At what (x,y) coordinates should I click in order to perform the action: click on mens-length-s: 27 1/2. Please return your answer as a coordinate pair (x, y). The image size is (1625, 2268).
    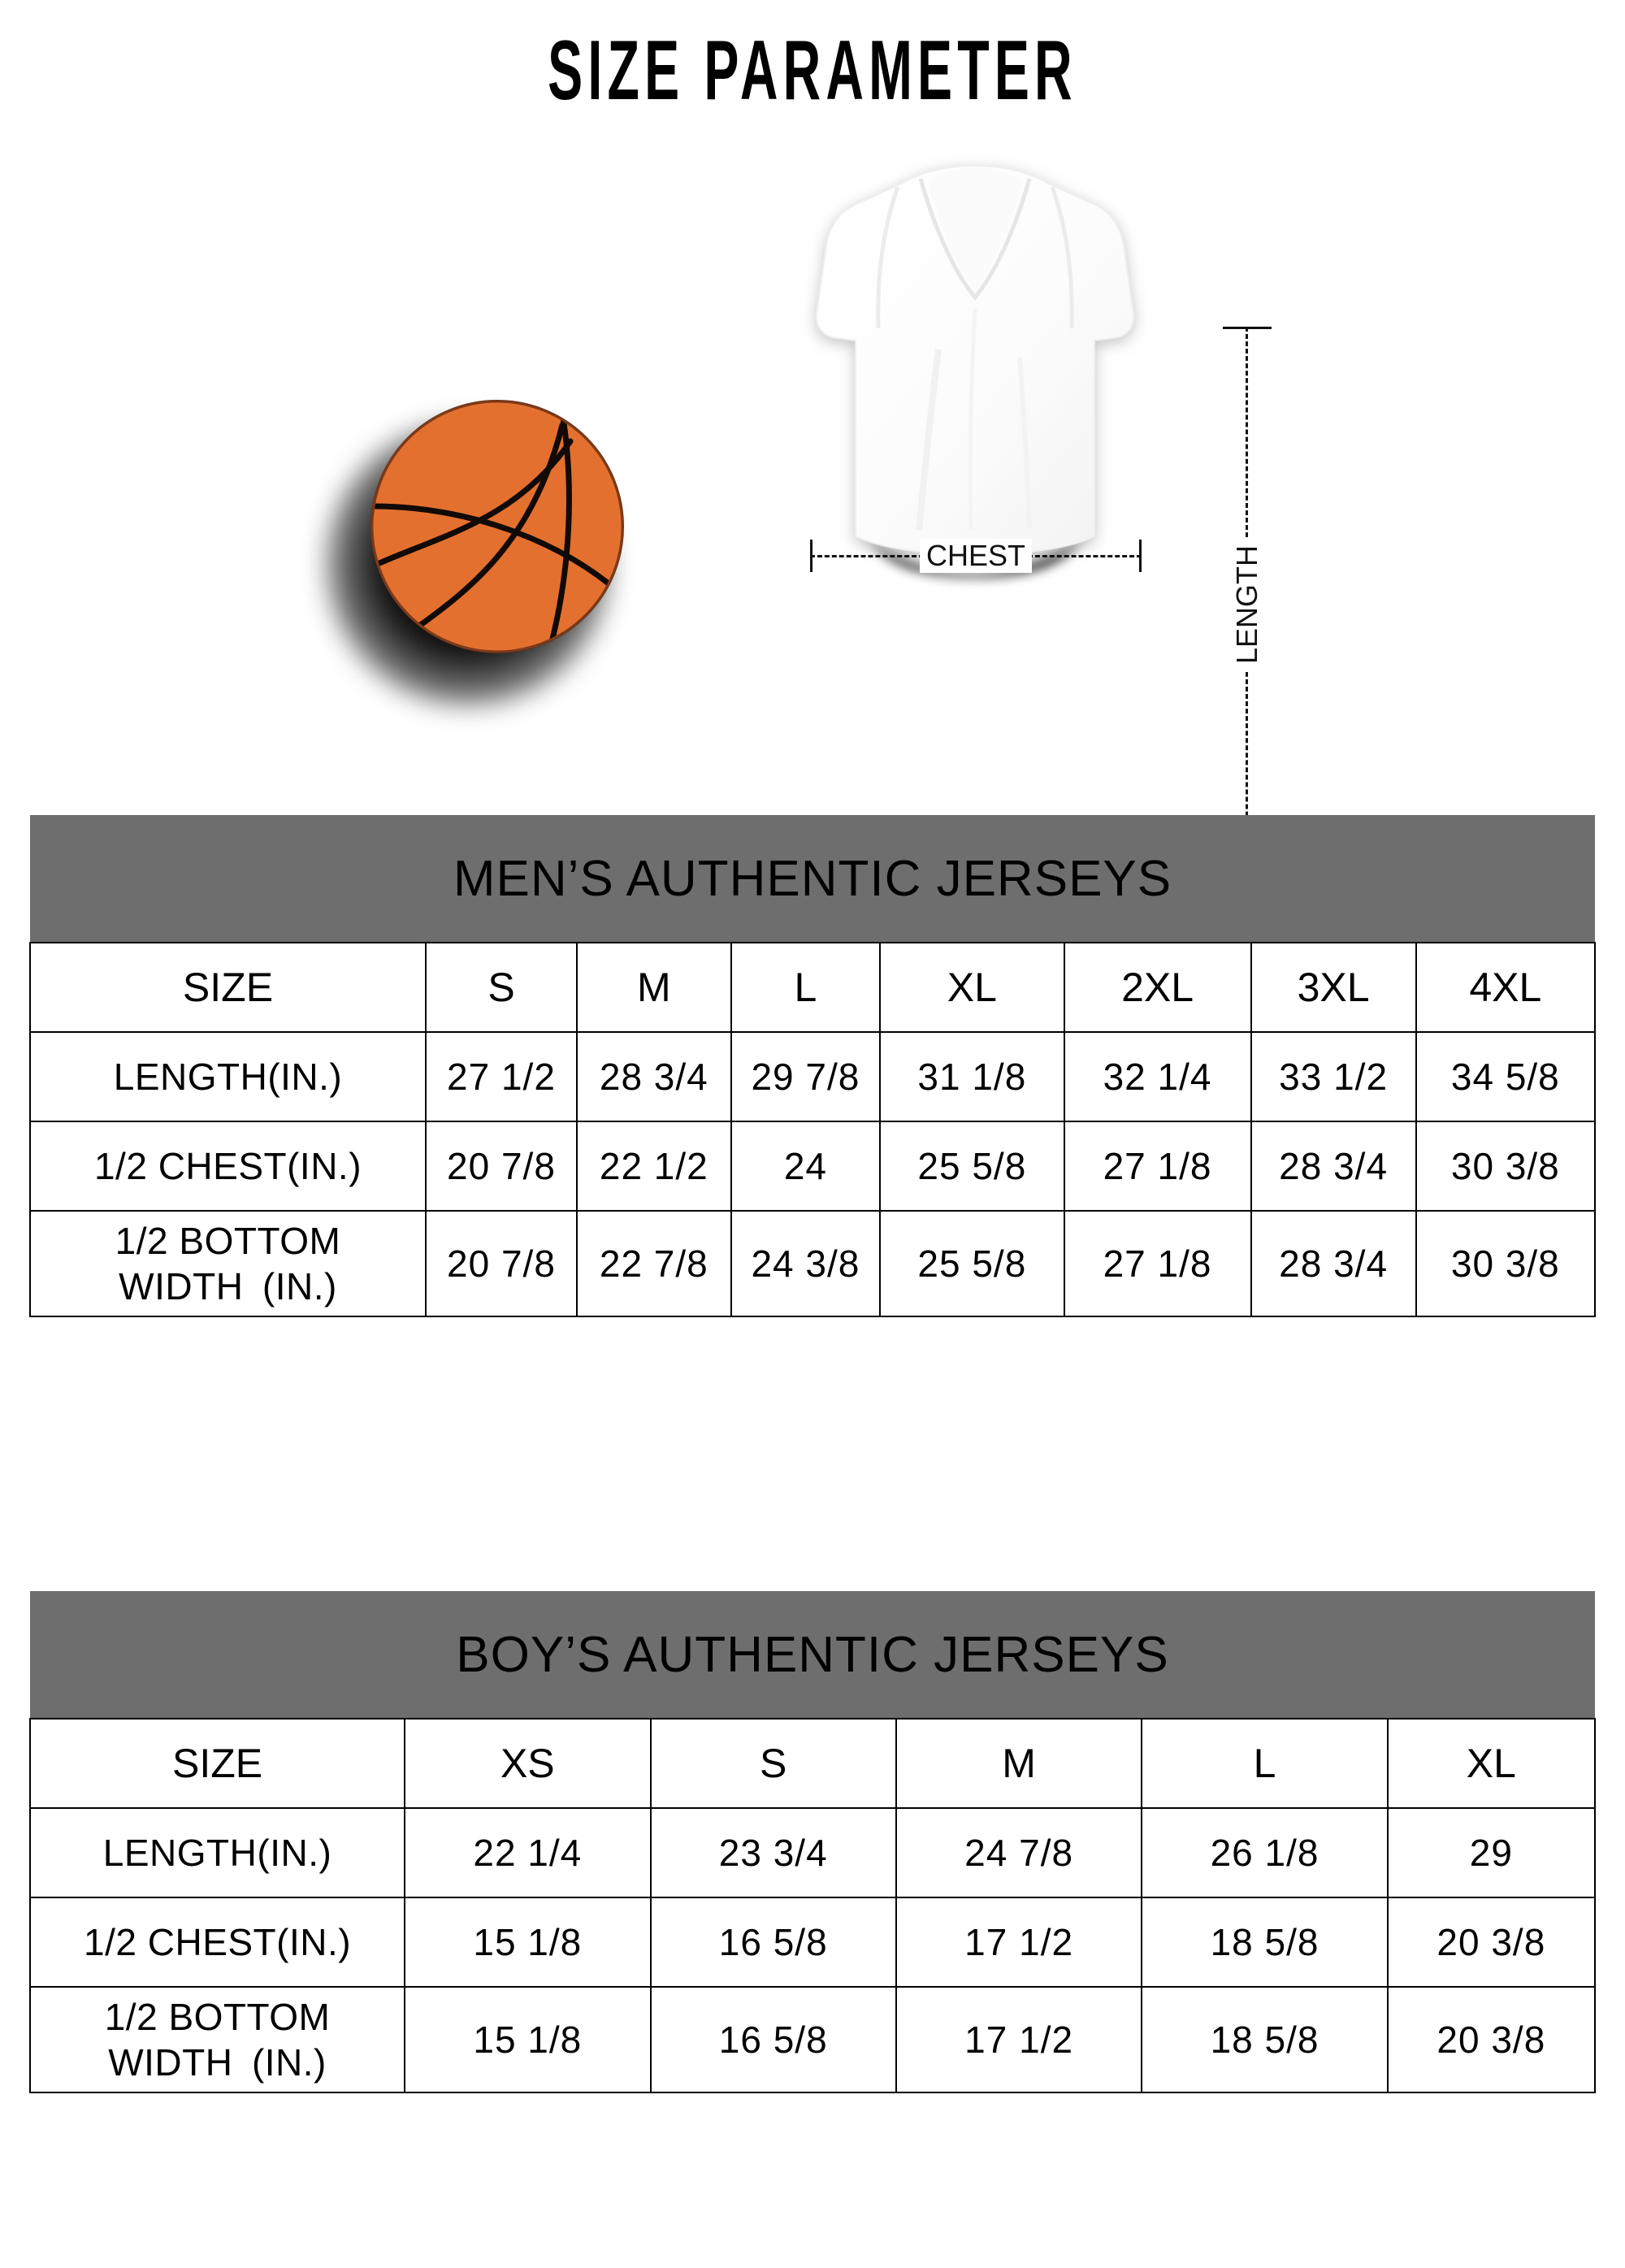
    Looking at the image, I should click on (502, 1076).